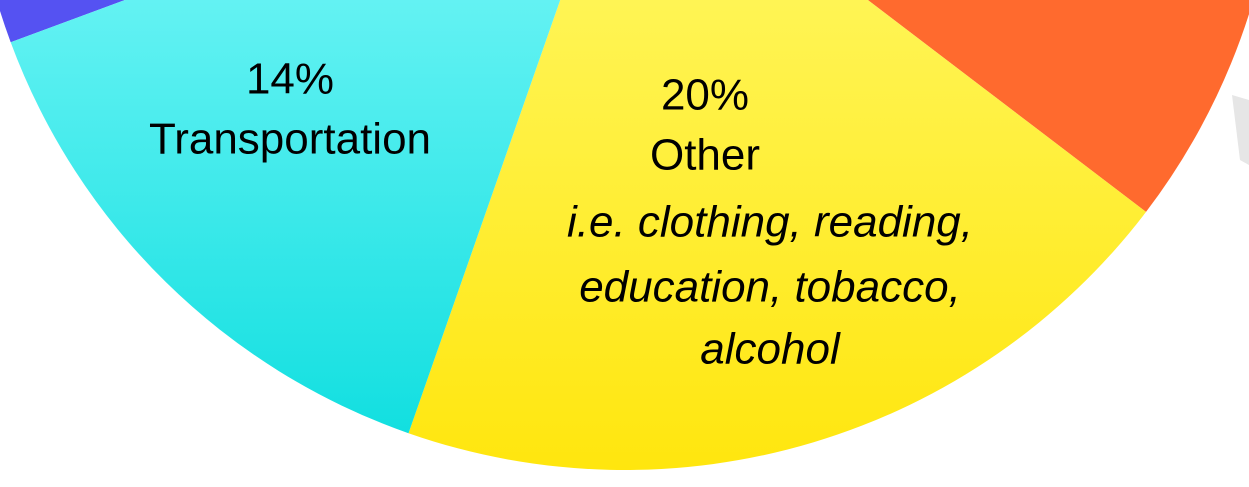  I want to click on annotation: i.e. clothing, reading,, so click(770, 222).